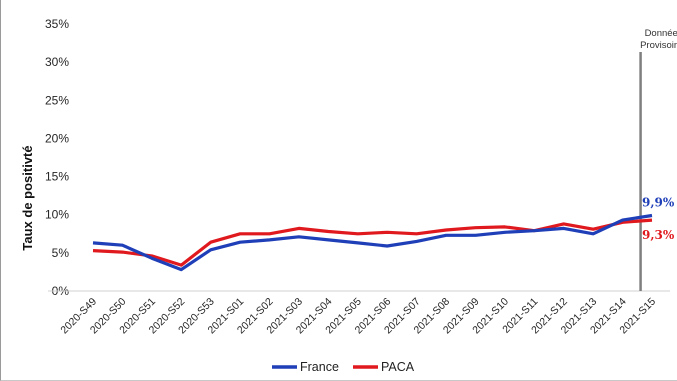 The height and width of the screenshot is (381, 677). I want to click on data-label-france: 9,9%, so click(658, 202).